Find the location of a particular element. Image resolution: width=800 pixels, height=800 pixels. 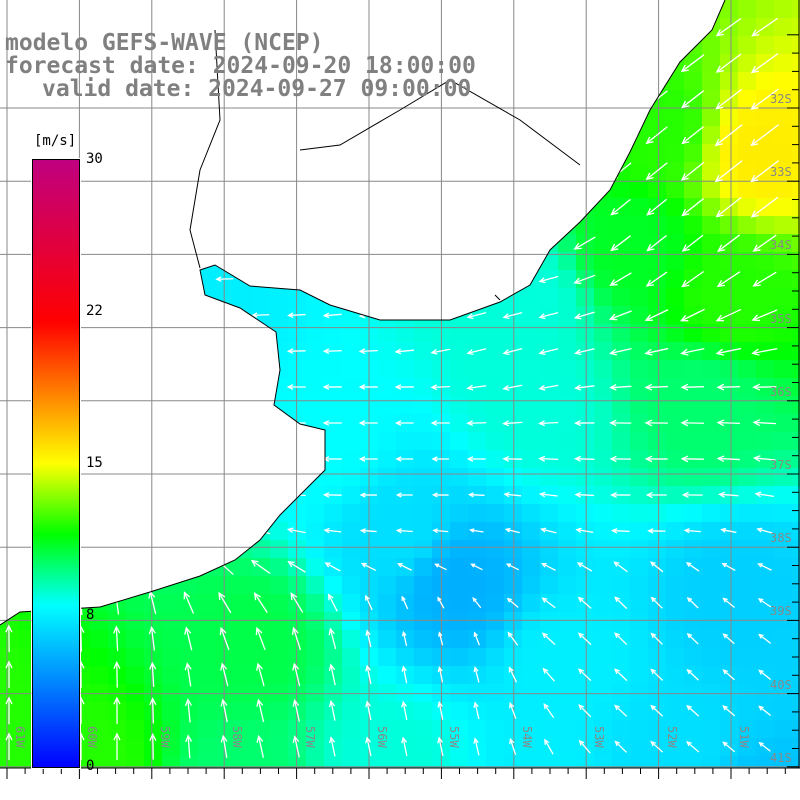

valid-date: valid date: 2024-09-27 09:00:00 is located at coordinates (257, 89).